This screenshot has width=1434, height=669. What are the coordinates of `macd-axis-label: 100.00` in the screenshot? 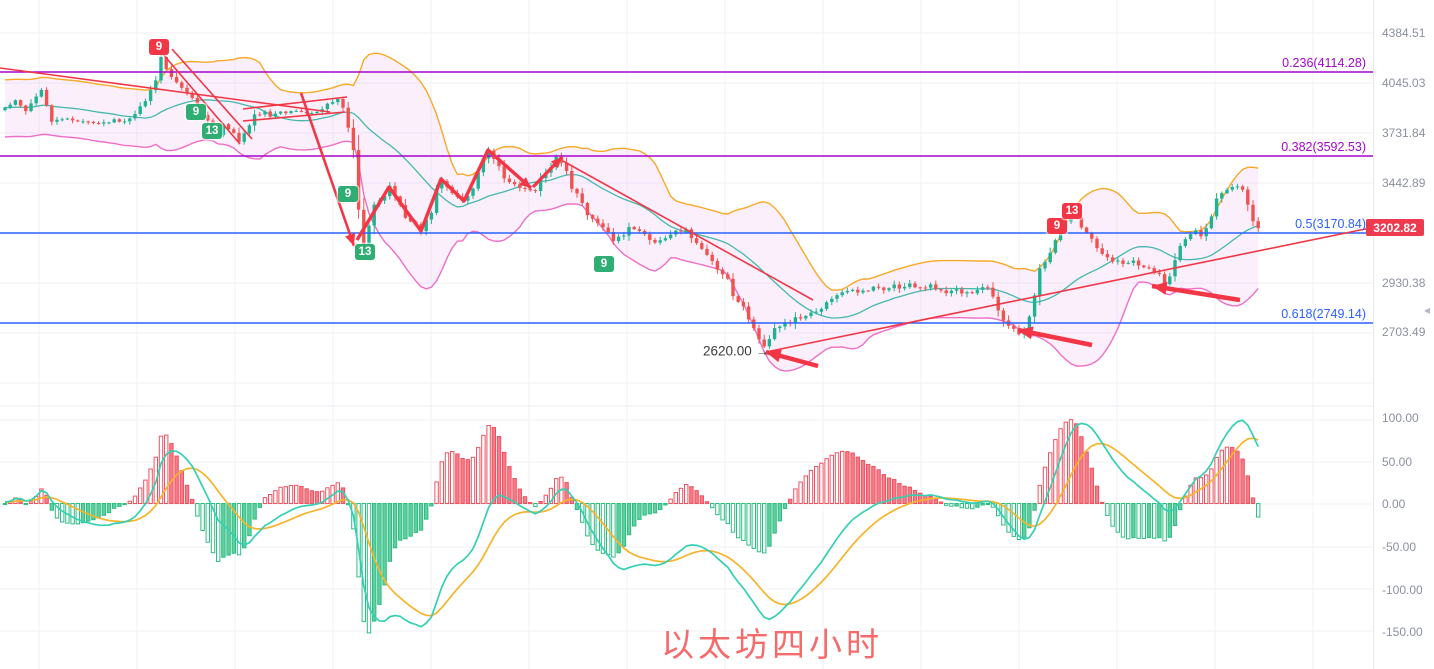 It's located at (1400, 418).